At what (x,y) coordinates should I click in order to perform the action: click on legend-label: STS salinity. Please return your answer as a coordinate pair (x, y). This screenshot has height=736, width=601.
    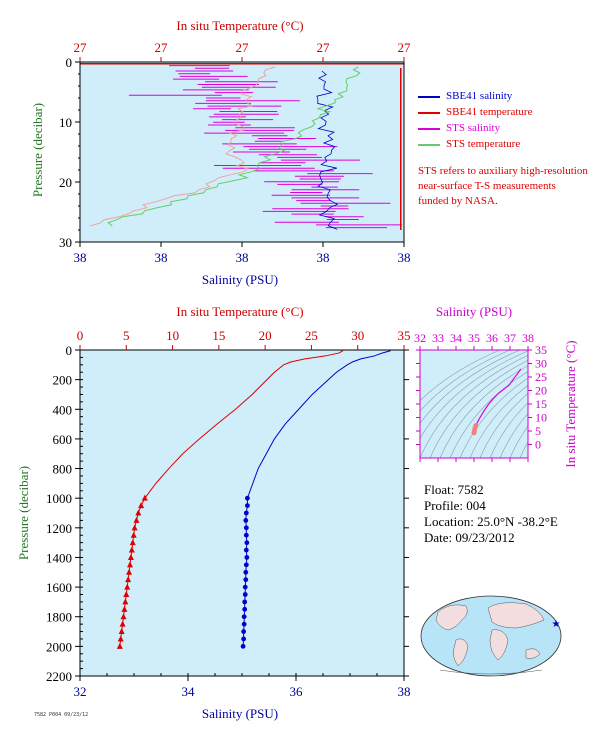
    Looking at the image, I should click on (473, 128).